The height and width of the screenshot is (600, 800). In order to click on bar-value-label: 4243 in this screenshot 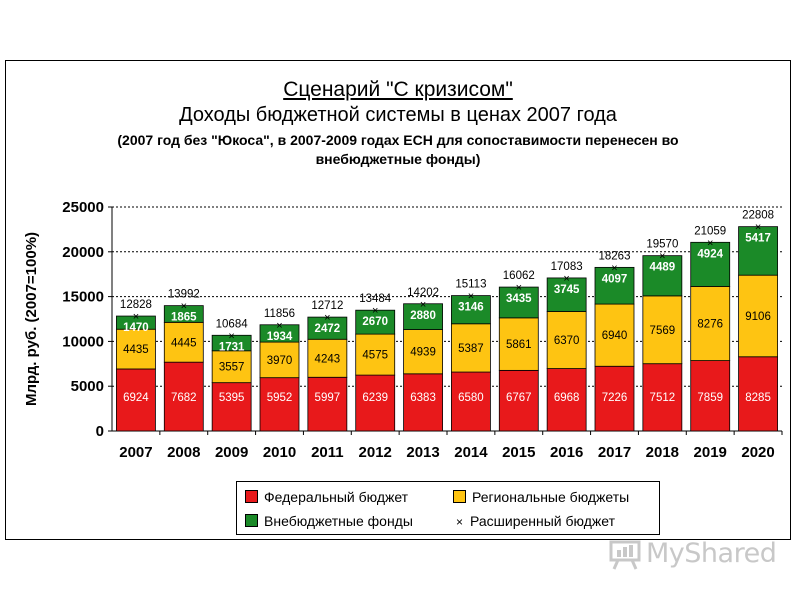, I will do `click(328, 359)`.